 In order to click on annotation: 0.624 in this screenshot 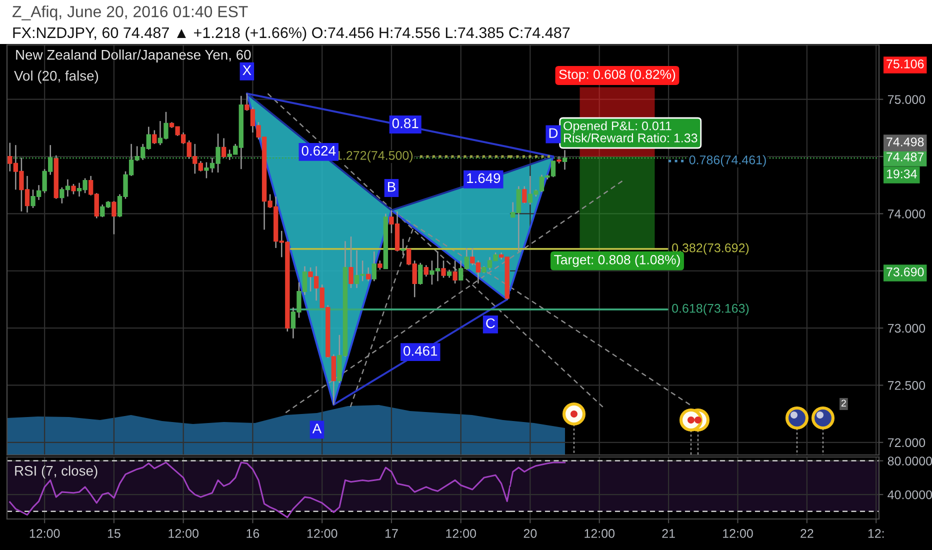, I will do `click(319, 151)`.